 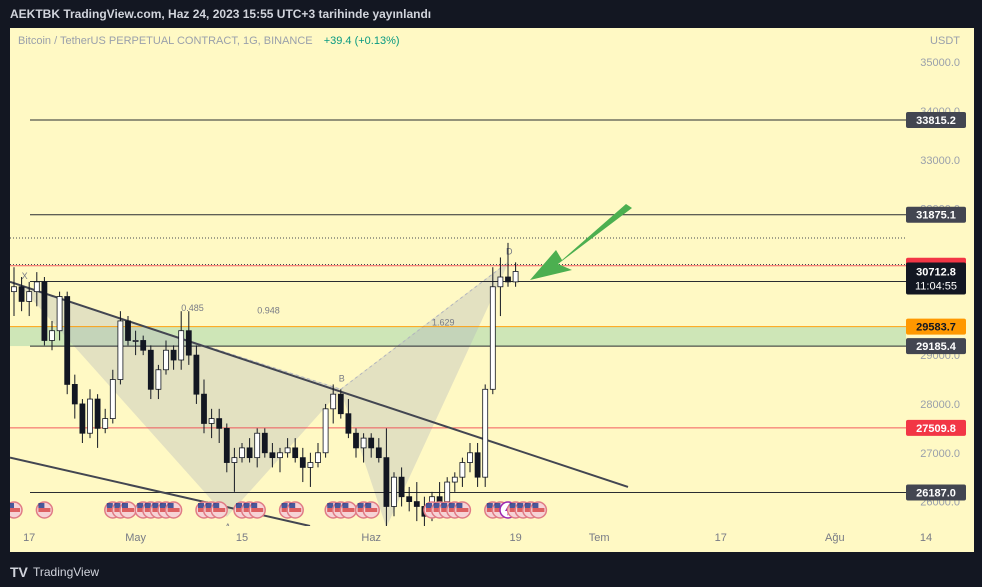 What do you see at coordinates (492, 539) in the screenshot?
I see `x-axis-bg` at bounding box center [492, 539].